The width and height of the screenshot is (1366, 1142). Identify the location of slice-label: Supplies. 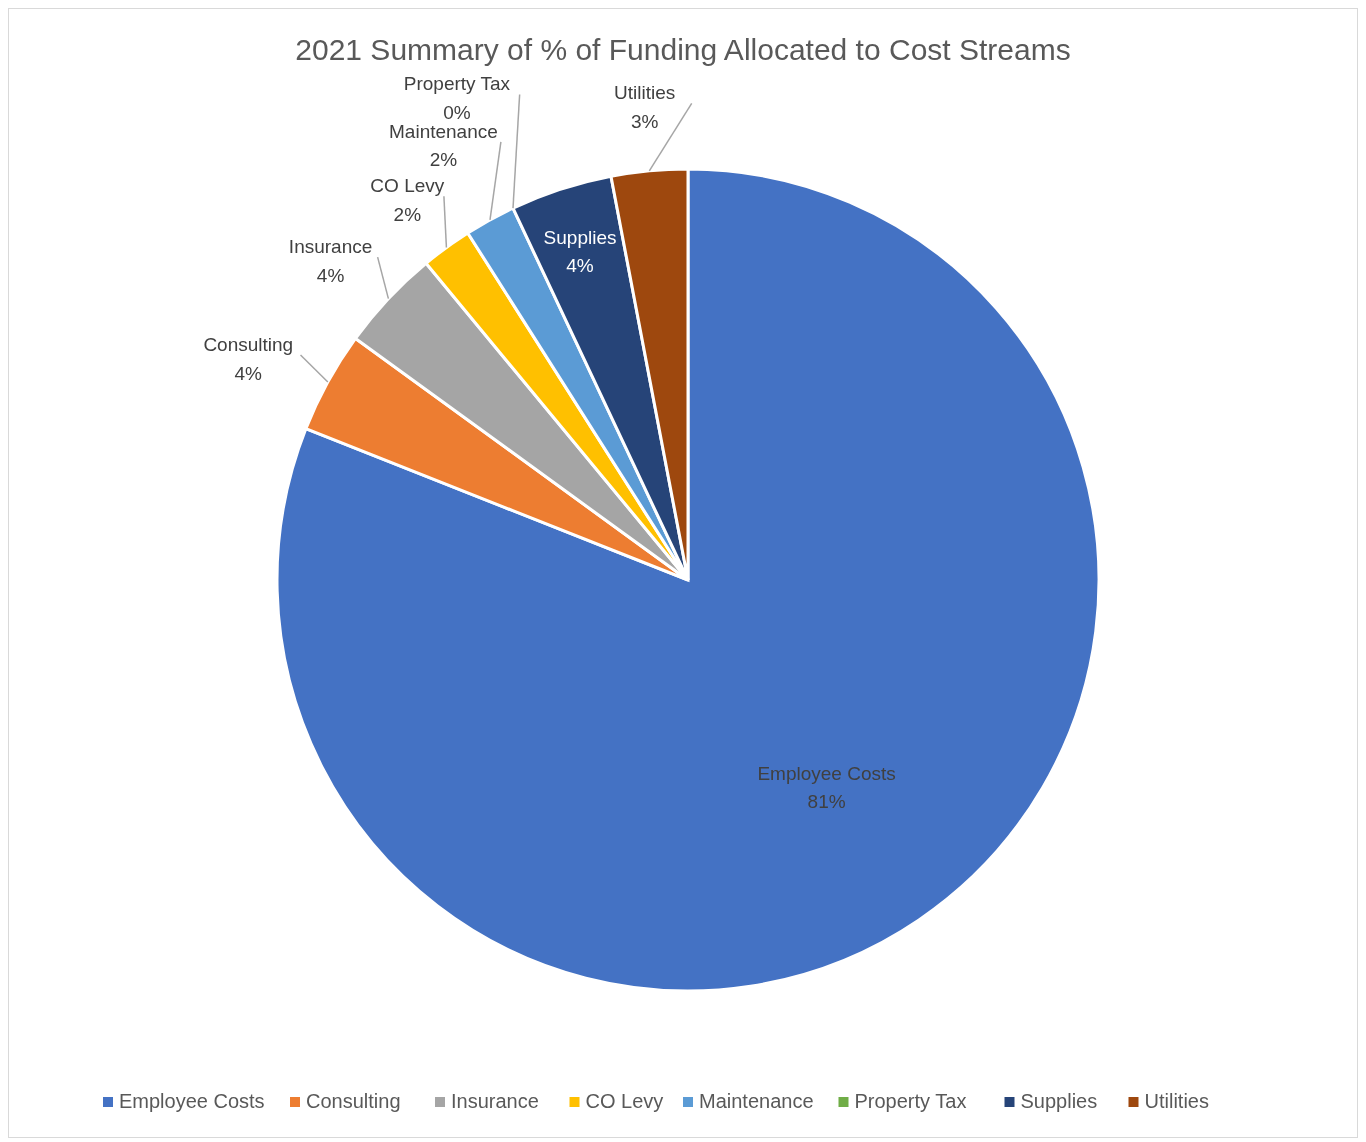
(580, 237).